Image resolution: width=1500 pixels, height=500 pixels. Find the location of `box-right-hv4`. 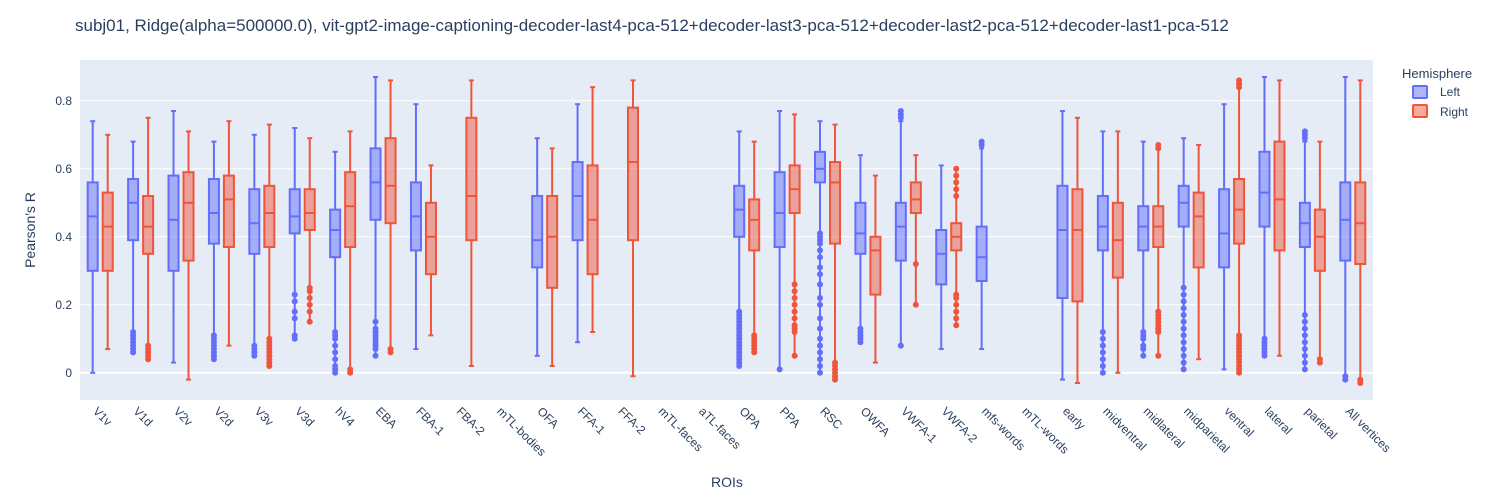

box-right-hv4 is located at coordinates (350, 253).